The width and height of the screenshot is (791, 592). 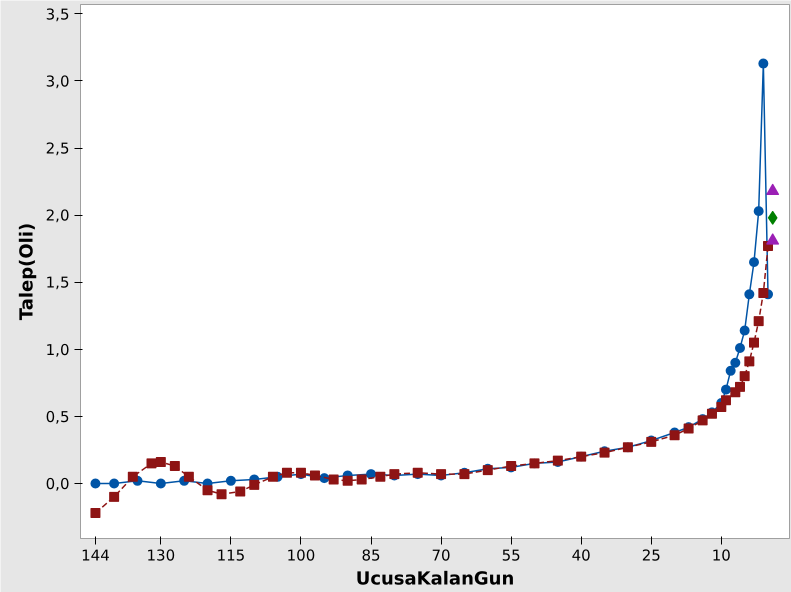 What do you see at coordinates (161, 555) in the screenshot?
I see `x-tick-label: 130` at bounding box center [161, 555].